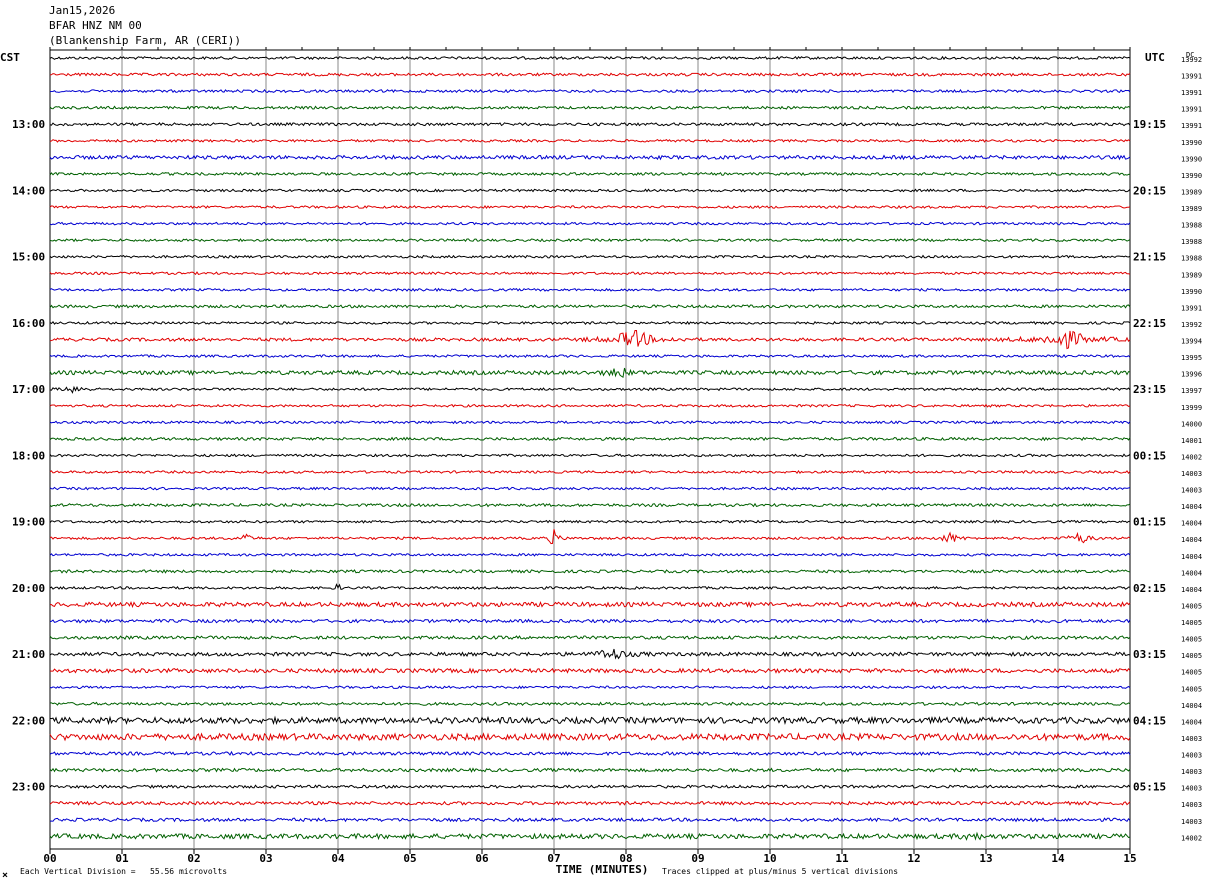 This screenshot has width=1210, height=886. What do you see at coordinates (1149, 257) in the screenshot?
I see `right-hour-label: 21:15` at bounding box center [1149, 257].